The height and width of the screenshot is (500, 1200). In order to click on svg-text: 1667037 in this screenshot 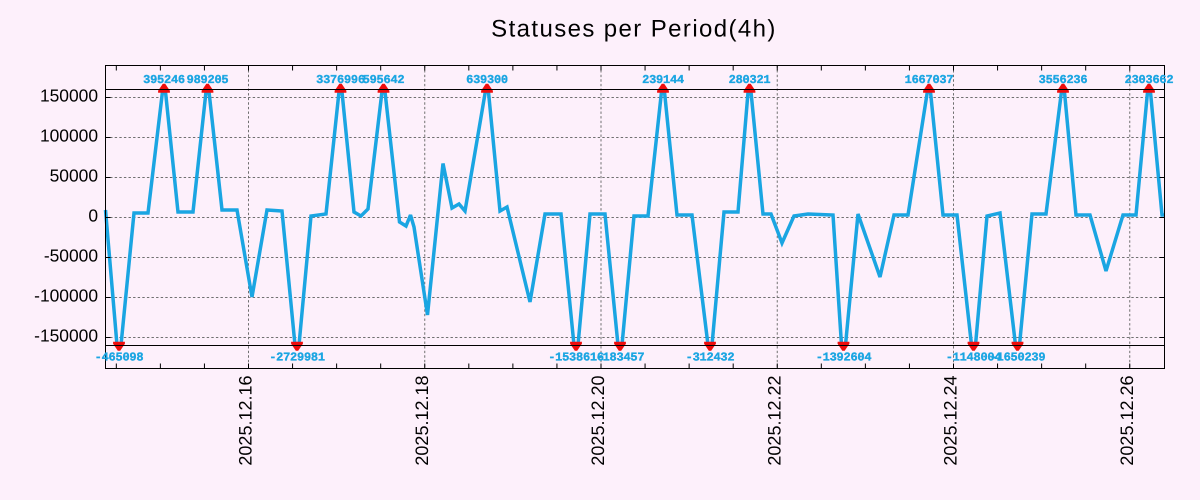, I will do `click(929, 80)`.